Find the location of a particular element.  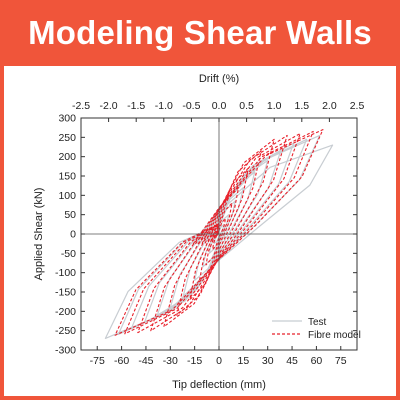

x-tick-label: 15 is located at coordinates (244, 361).